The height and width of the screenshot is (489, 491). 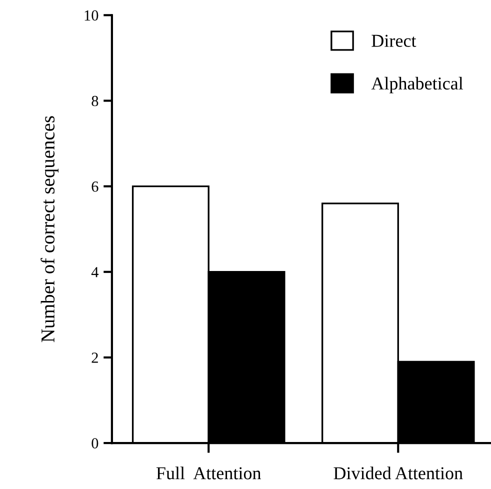 I want to click on y-tick-label: 4, so click(x=95, y=272).